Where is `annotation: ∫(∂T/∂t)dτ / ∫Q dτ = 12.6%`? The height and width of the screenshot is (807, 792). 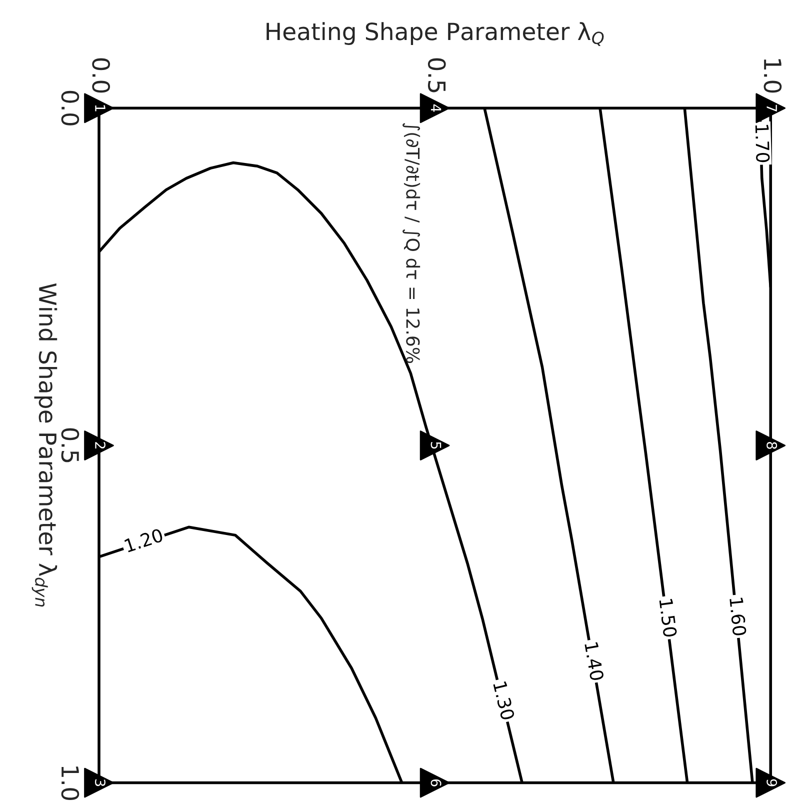 annotation: ∫(∂T/∂t)dτ / ∫Q dτ = 12.6% is located at coordinates (411, 243).